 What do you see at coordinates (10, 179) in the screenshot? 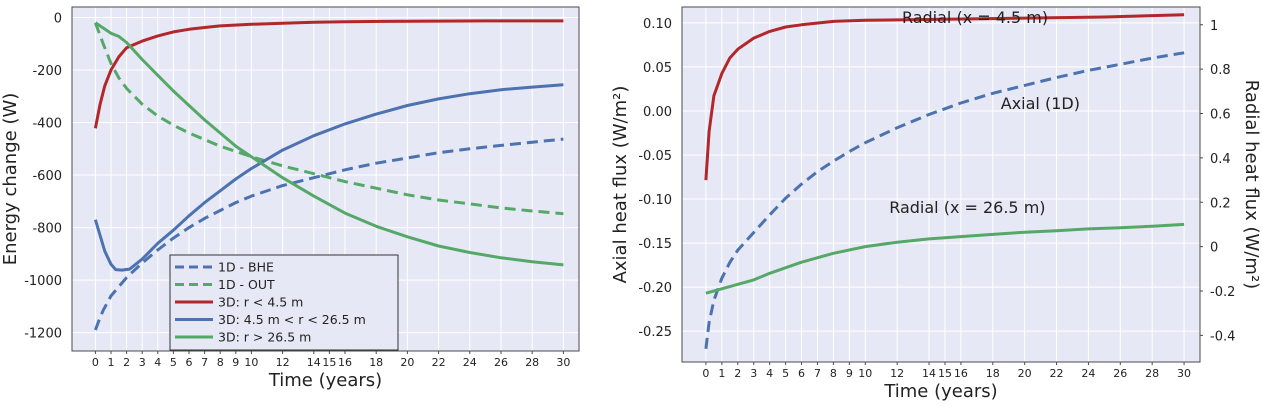
I see `y-axis-label: Energy change (W)` at bounding box center [10, 179].